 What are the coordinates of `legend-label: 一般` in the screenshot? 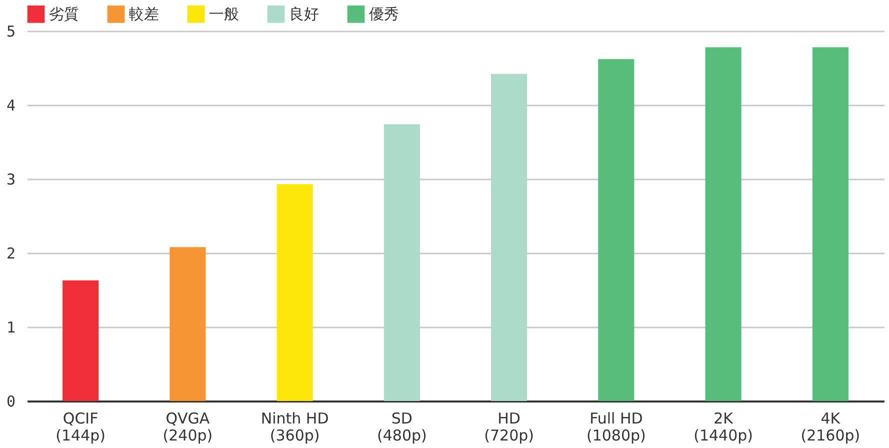 It's located at (224, 14).